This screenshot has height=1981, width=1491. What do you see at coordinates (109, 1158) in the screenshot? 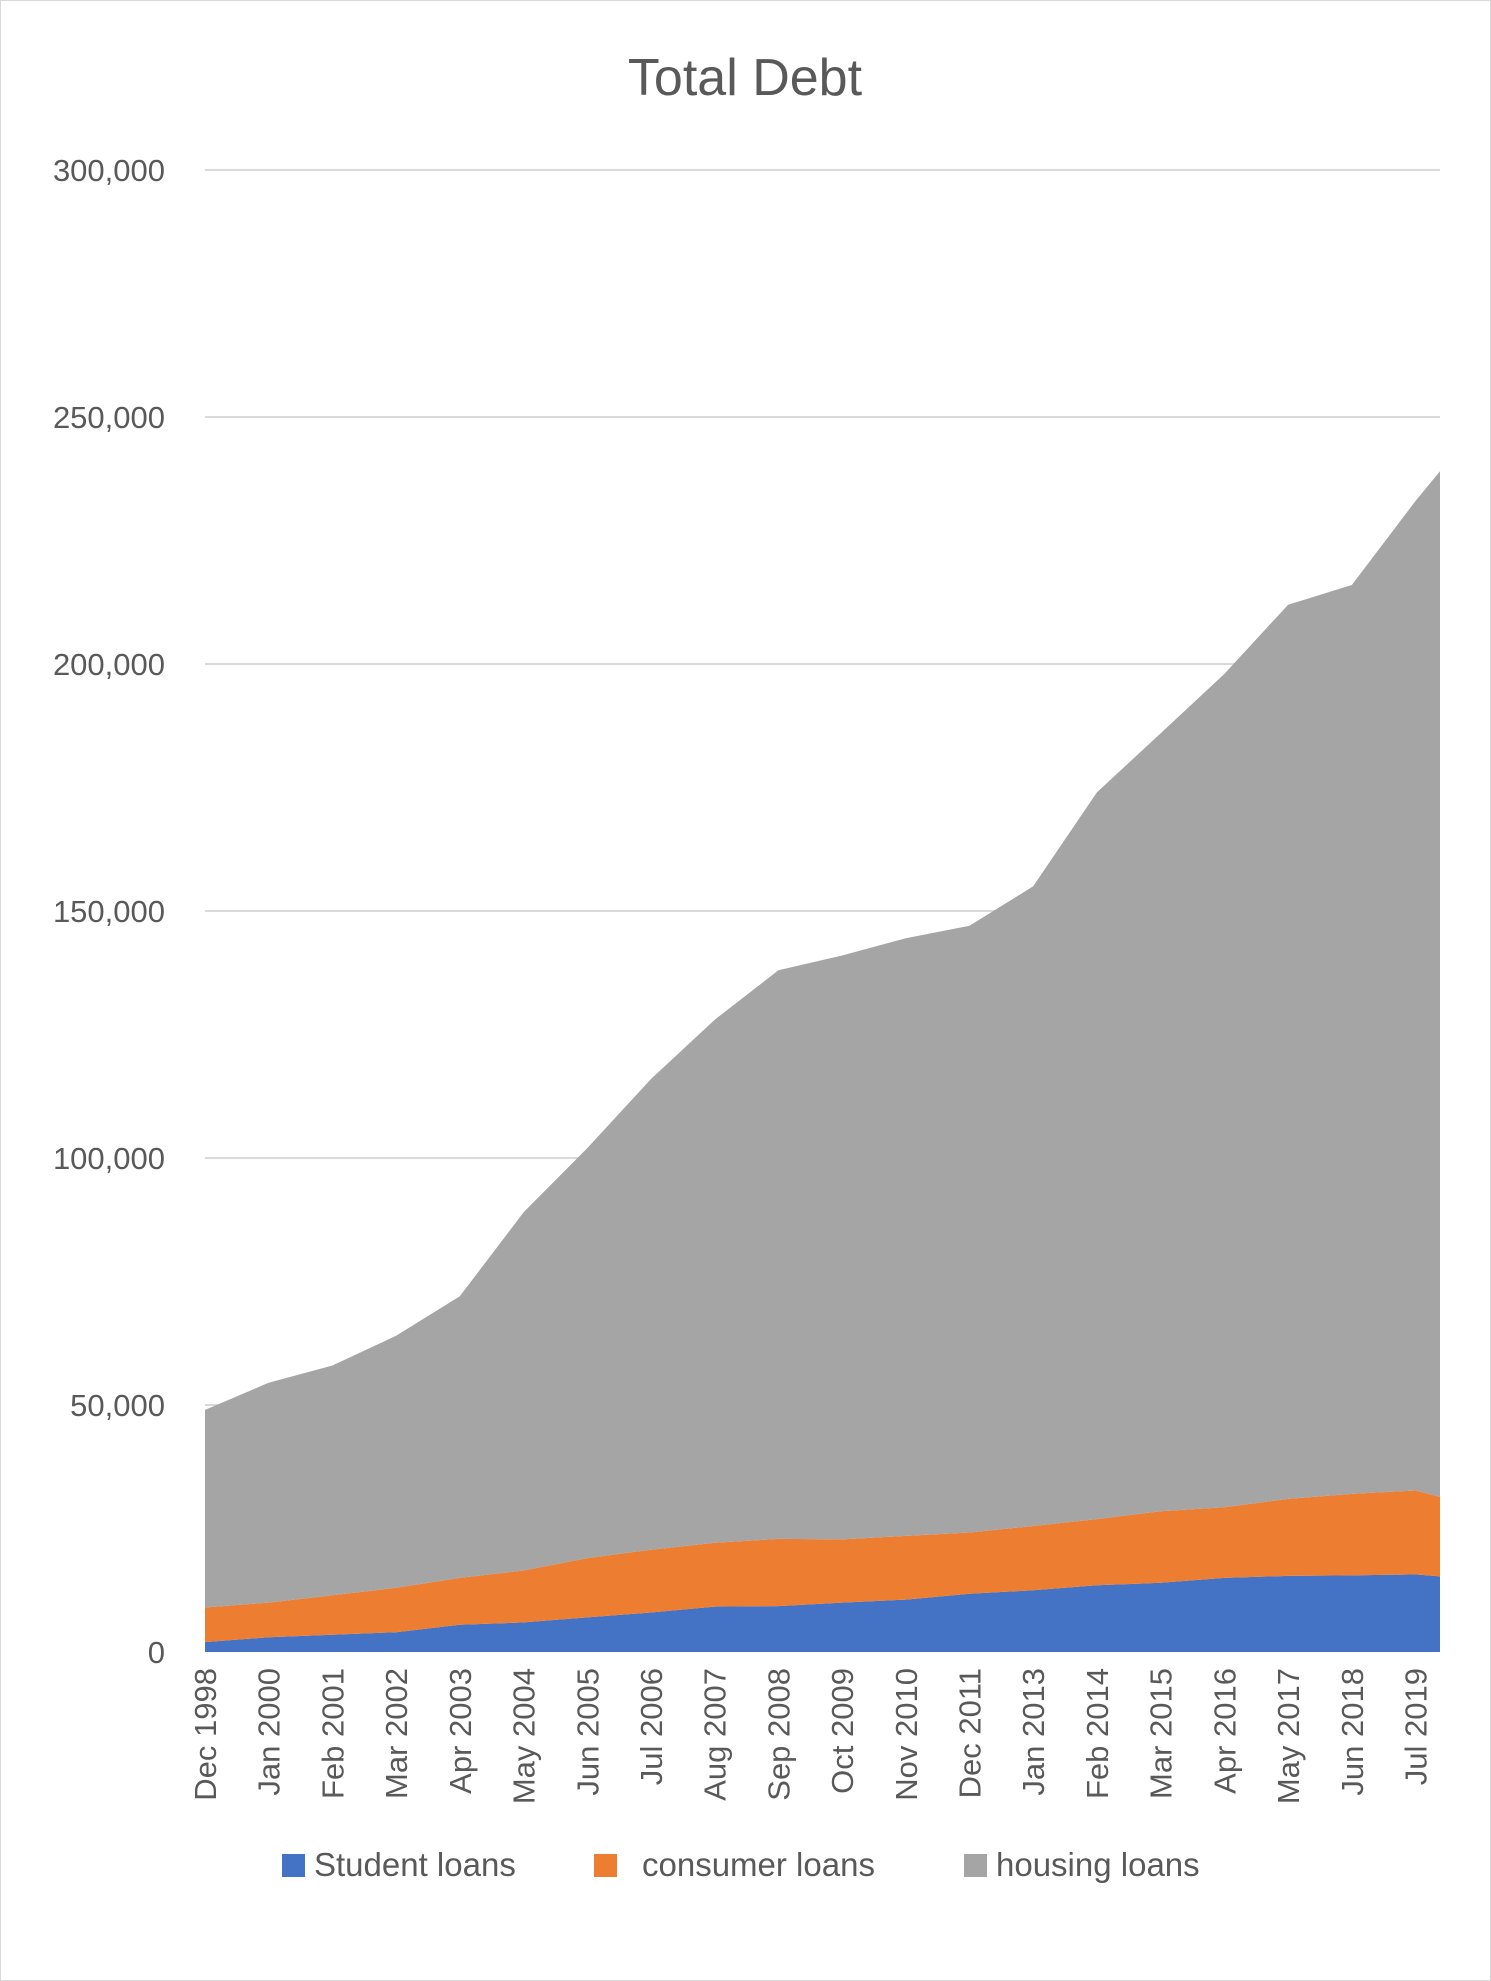
I see `y-tick-label: 100,000` at bounding box center [109, 1158].